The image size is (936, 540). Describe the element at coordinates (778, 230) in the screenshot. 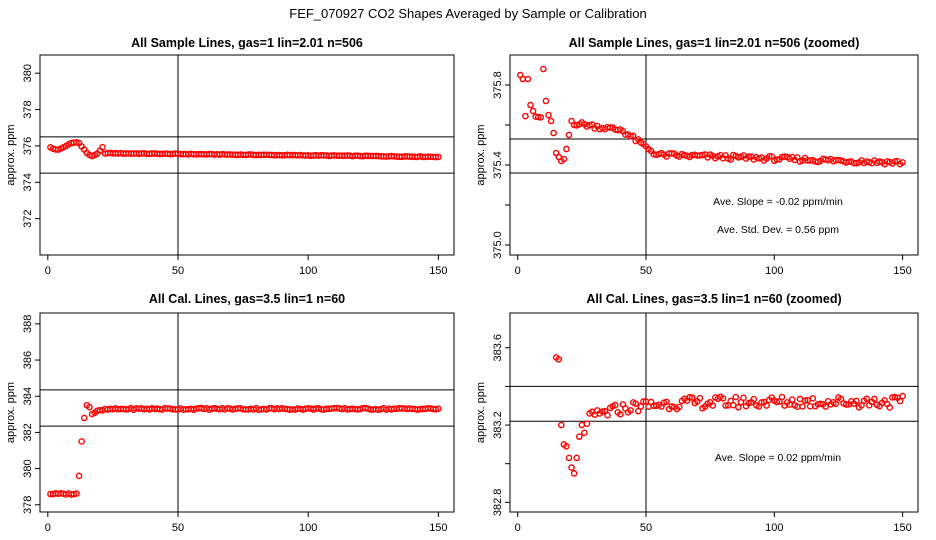

I see `panel-annotation: Ave. Std. Dev. = 0.56 ppm` at that location.